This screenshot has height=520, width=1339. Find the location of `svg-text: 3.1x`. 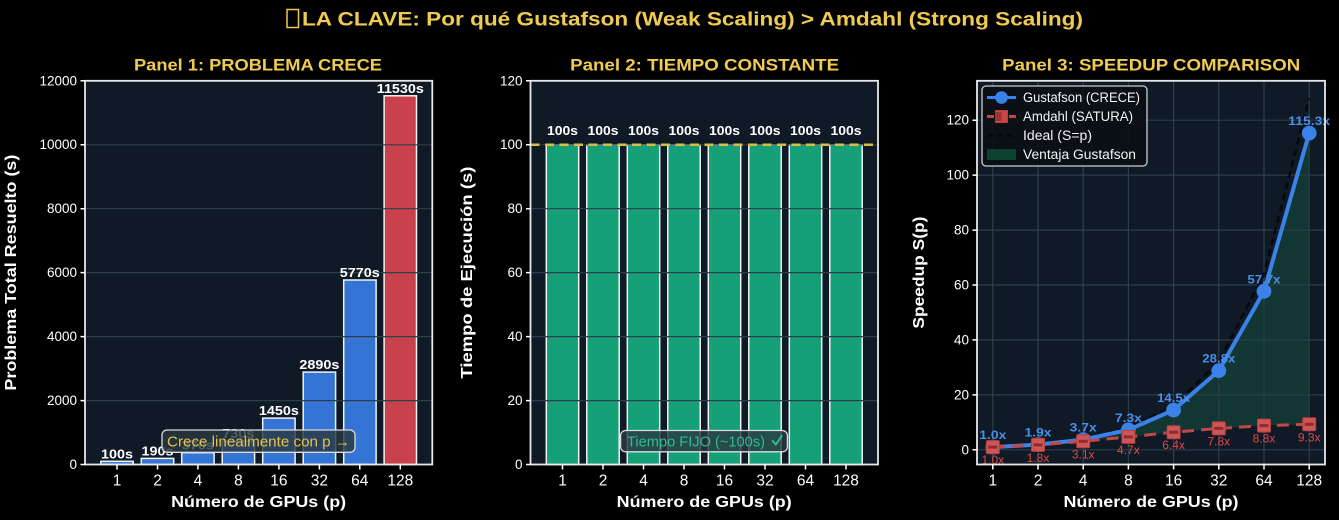

svg-text: 3.1x is located at coordinates (1083, 454).